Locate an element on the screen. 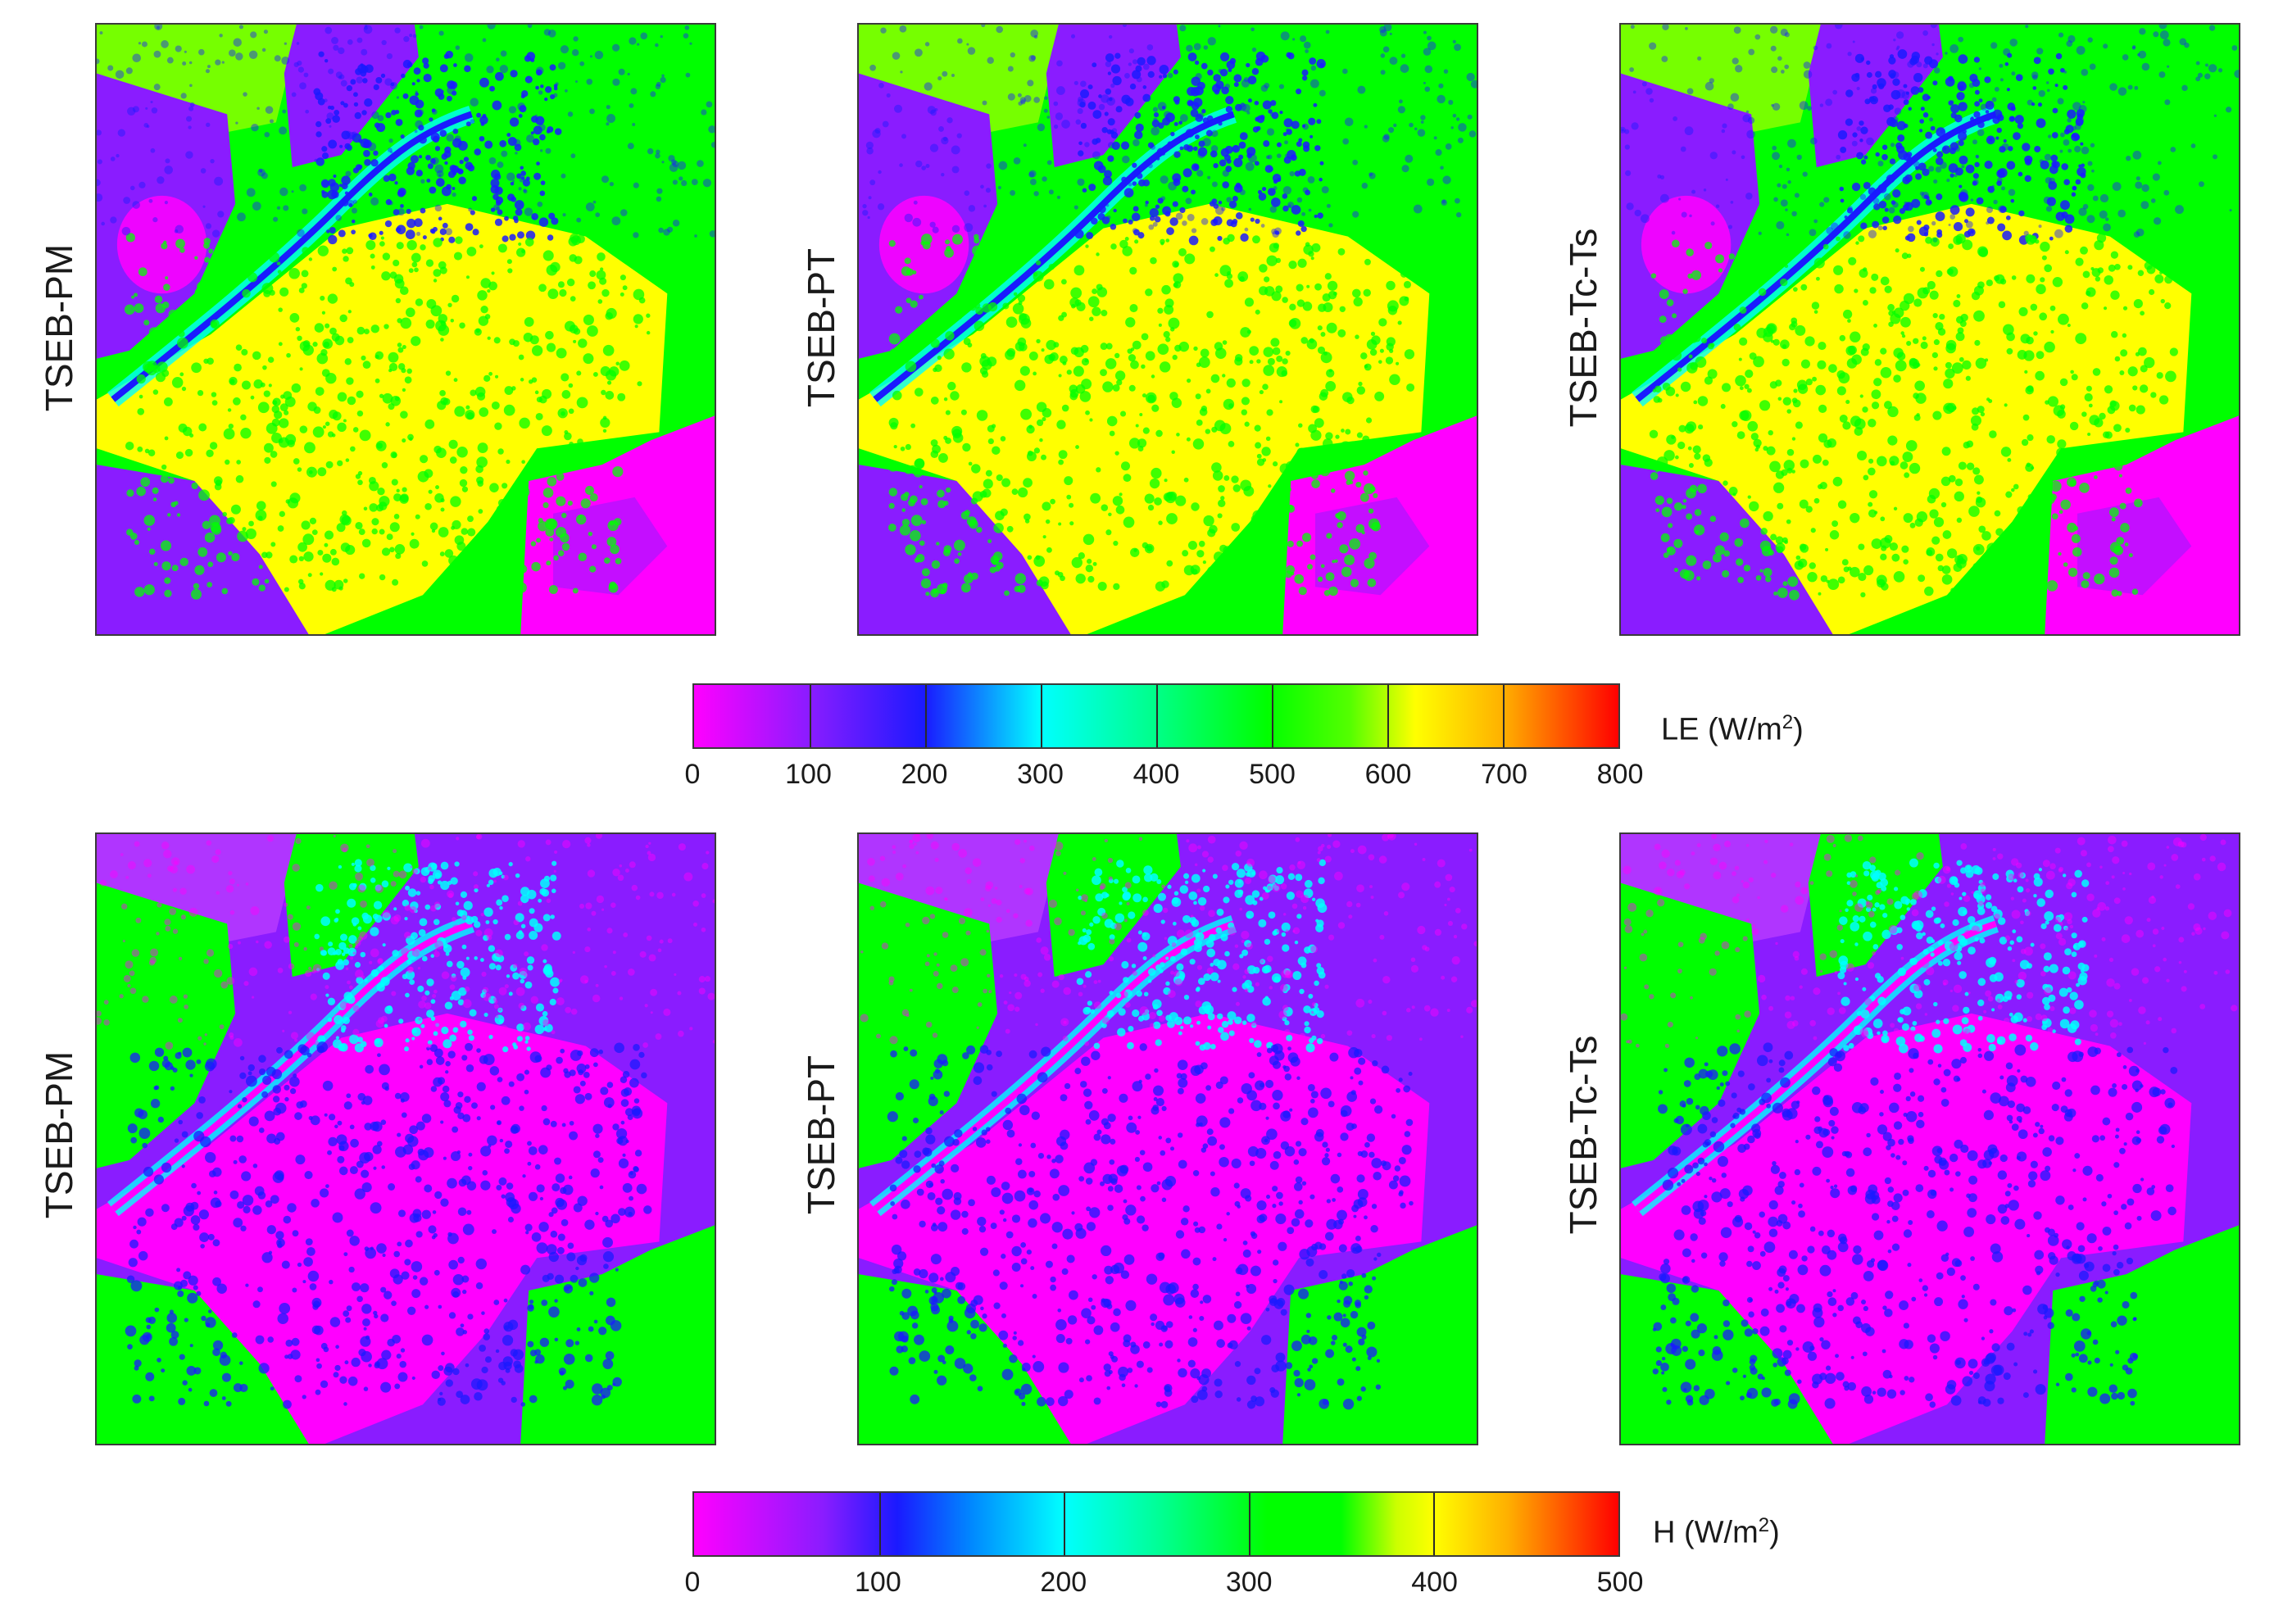  h-map-tseb-tc-ts is located at coordinates (1929, 1138).